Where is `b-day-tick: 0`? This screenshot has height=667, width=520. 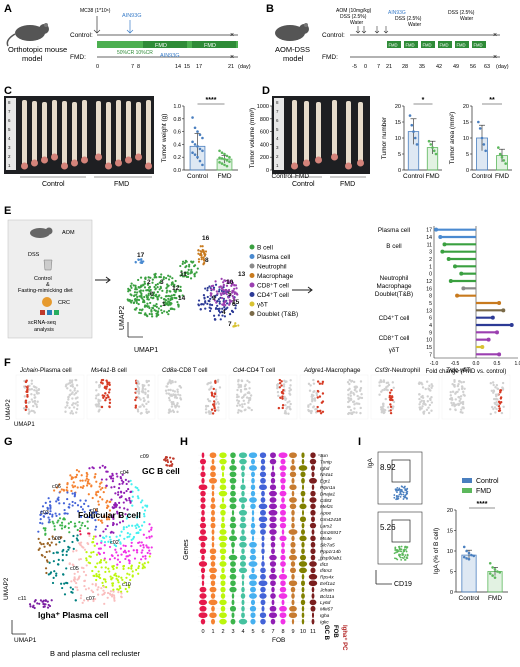 b-day-tick: 0 is located at coordinates (365, 67).